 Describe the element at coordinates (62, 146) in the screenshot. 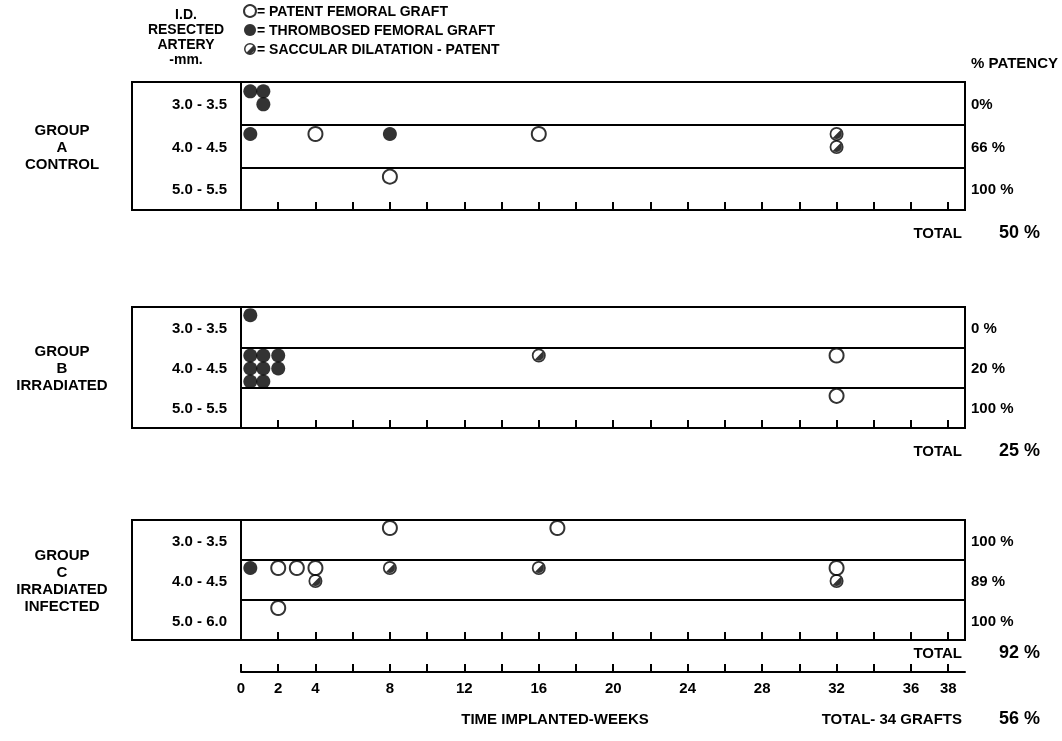

I see `text: GROUP A CONTROL` at that location.